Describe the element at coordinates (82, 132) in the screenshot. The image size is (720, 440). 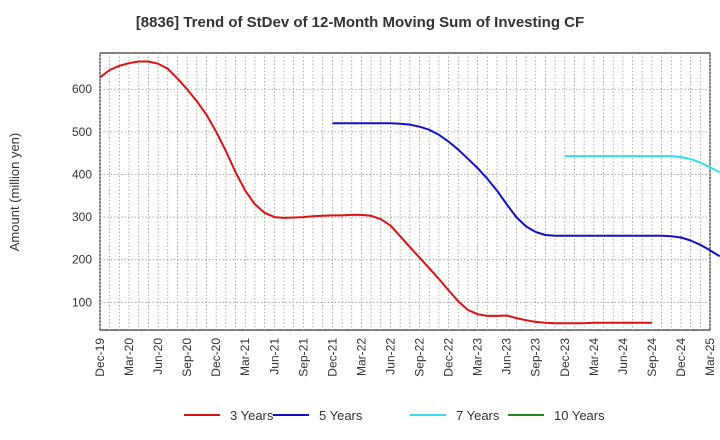
I see `y-tick-label: 500` at that location.